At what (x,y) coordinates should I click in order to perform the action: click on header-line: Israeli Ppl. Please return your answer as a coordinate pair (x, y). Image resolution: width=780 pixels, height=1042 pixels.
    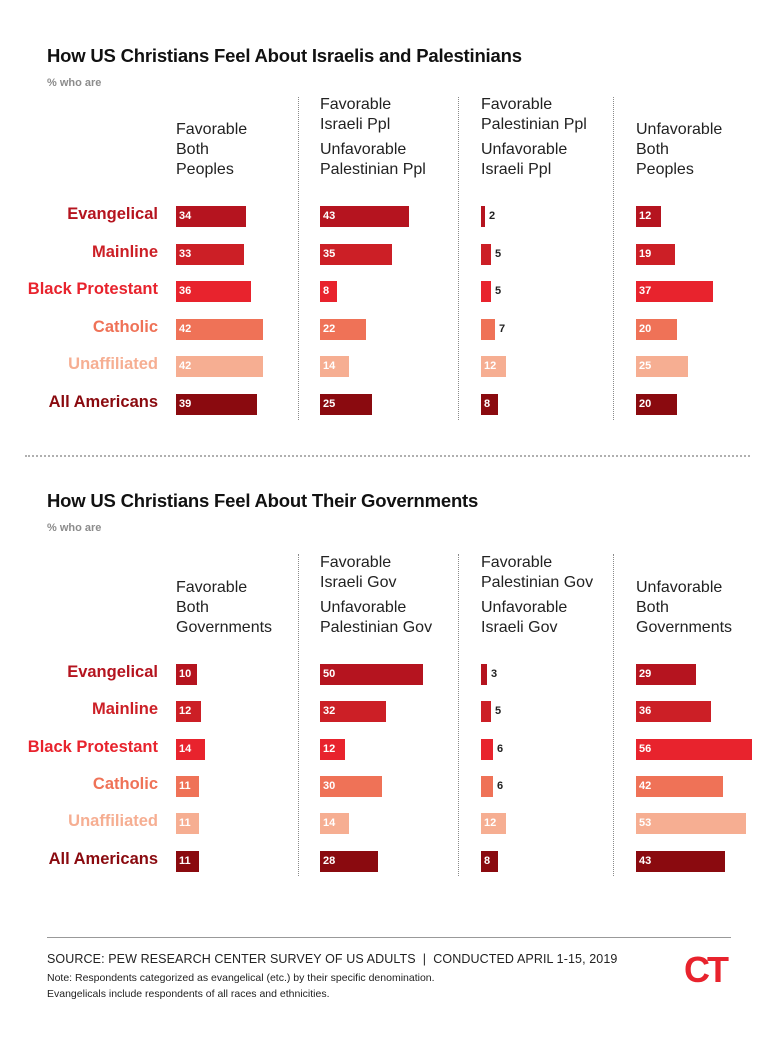
    Looking at the image, I should click on (355, 124).